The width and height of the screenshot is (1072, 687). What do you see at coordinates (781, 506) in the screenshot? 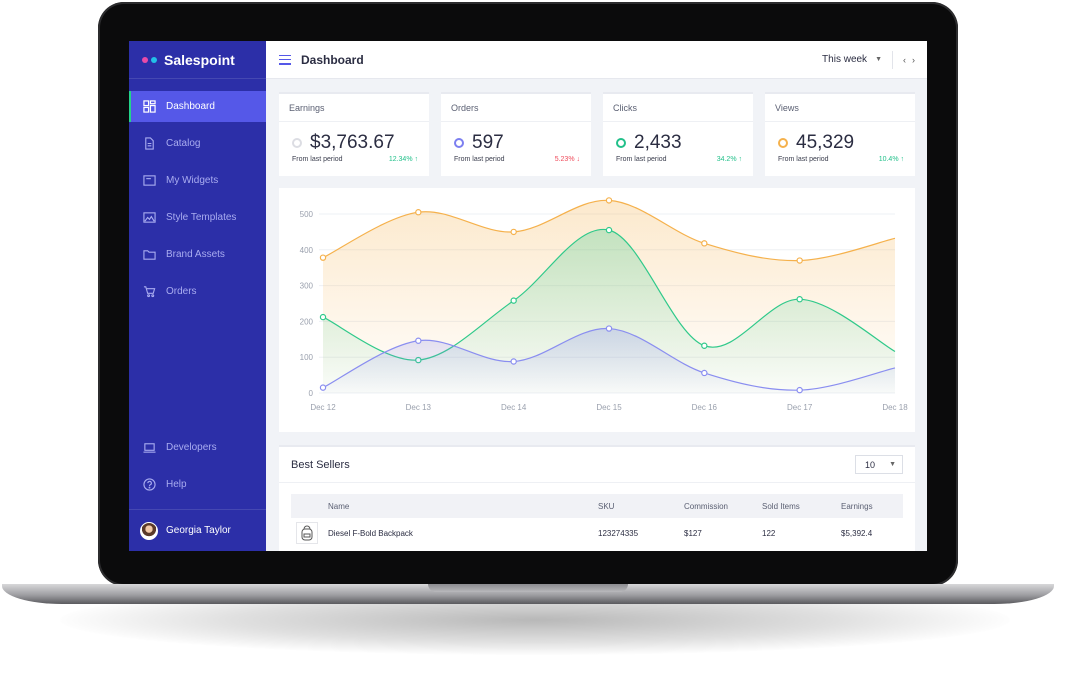
I see `column-header-sold-items: Sold Items` at bounding box center [781, 506].